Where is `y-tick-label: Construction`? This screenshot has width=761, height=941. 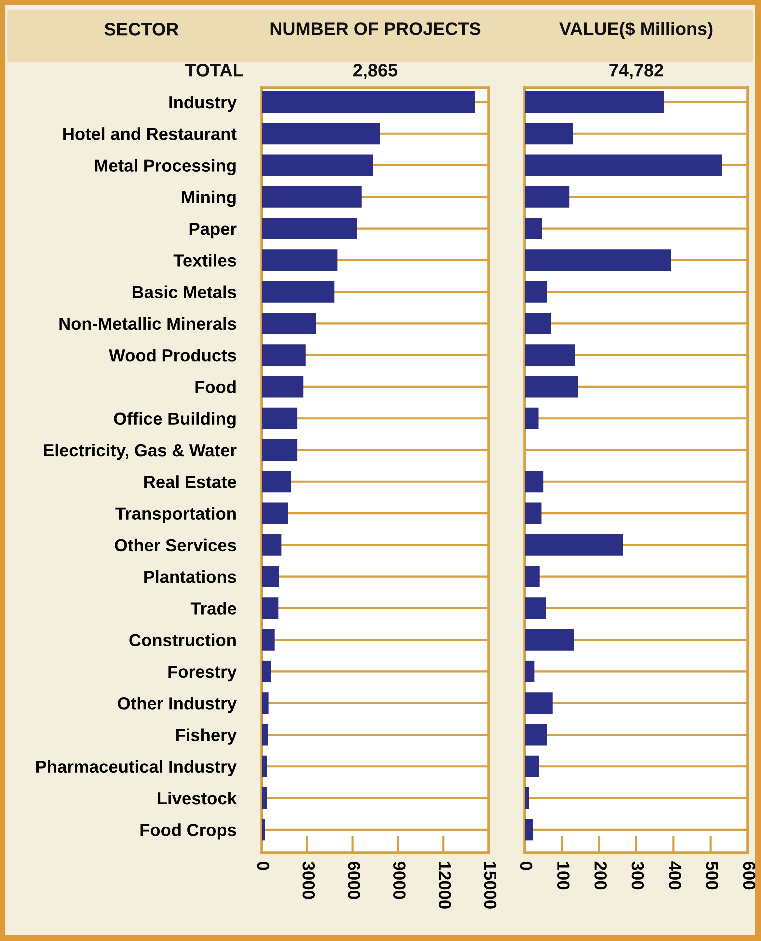
y-tick-label: Construction is located at coordinates (183, 640).